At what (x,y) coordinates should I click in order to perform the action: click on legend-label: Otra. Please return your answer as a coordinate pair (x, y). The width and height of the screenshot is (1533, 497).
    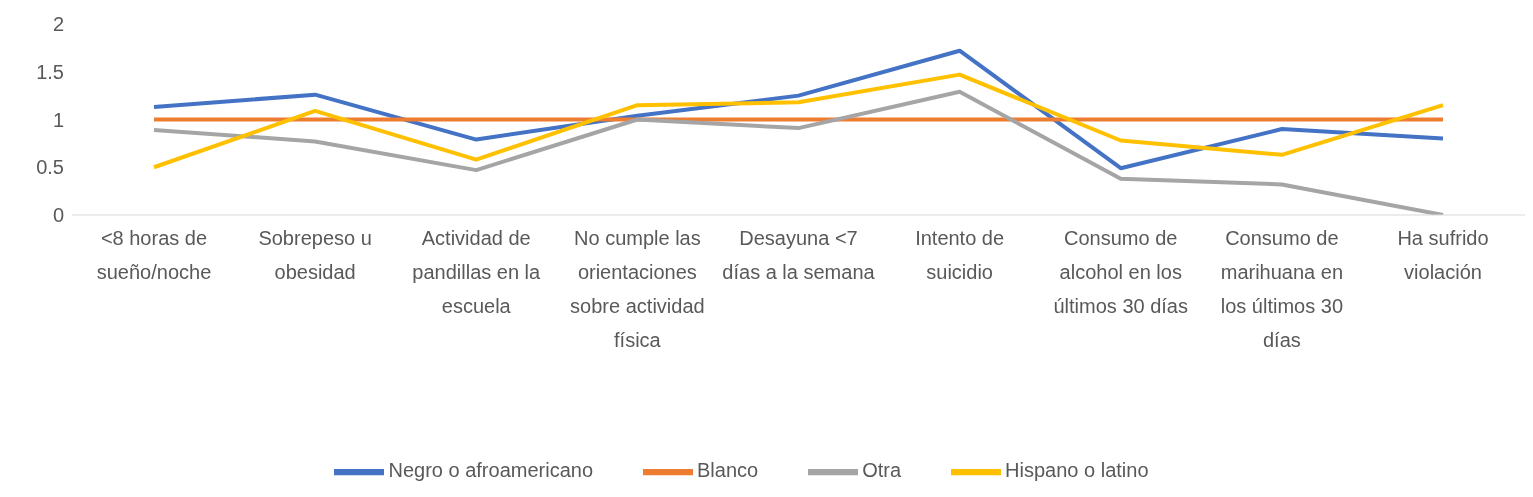
    Looking at the image, I should click on (882, 470).